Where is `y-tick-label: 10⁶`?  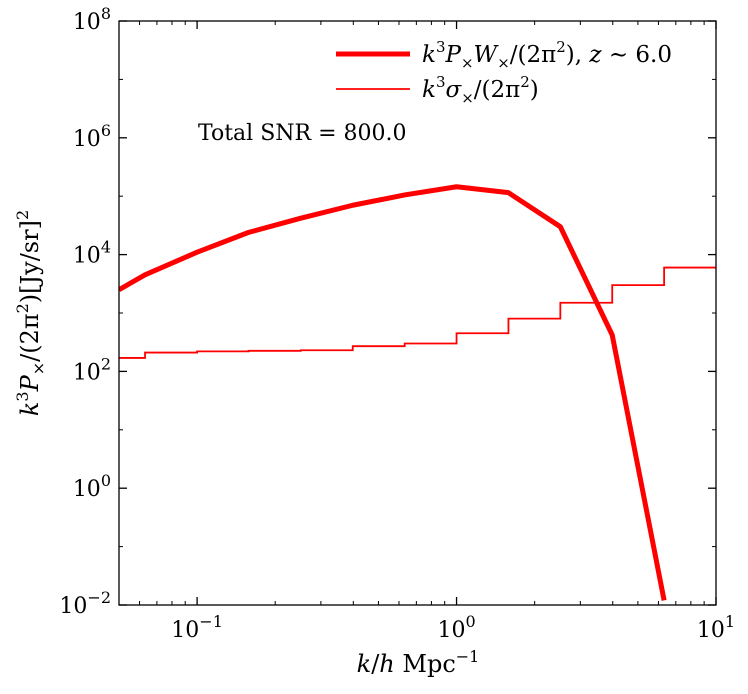 y-tick-label: 10⁶ is located at coordinates (92, 136).